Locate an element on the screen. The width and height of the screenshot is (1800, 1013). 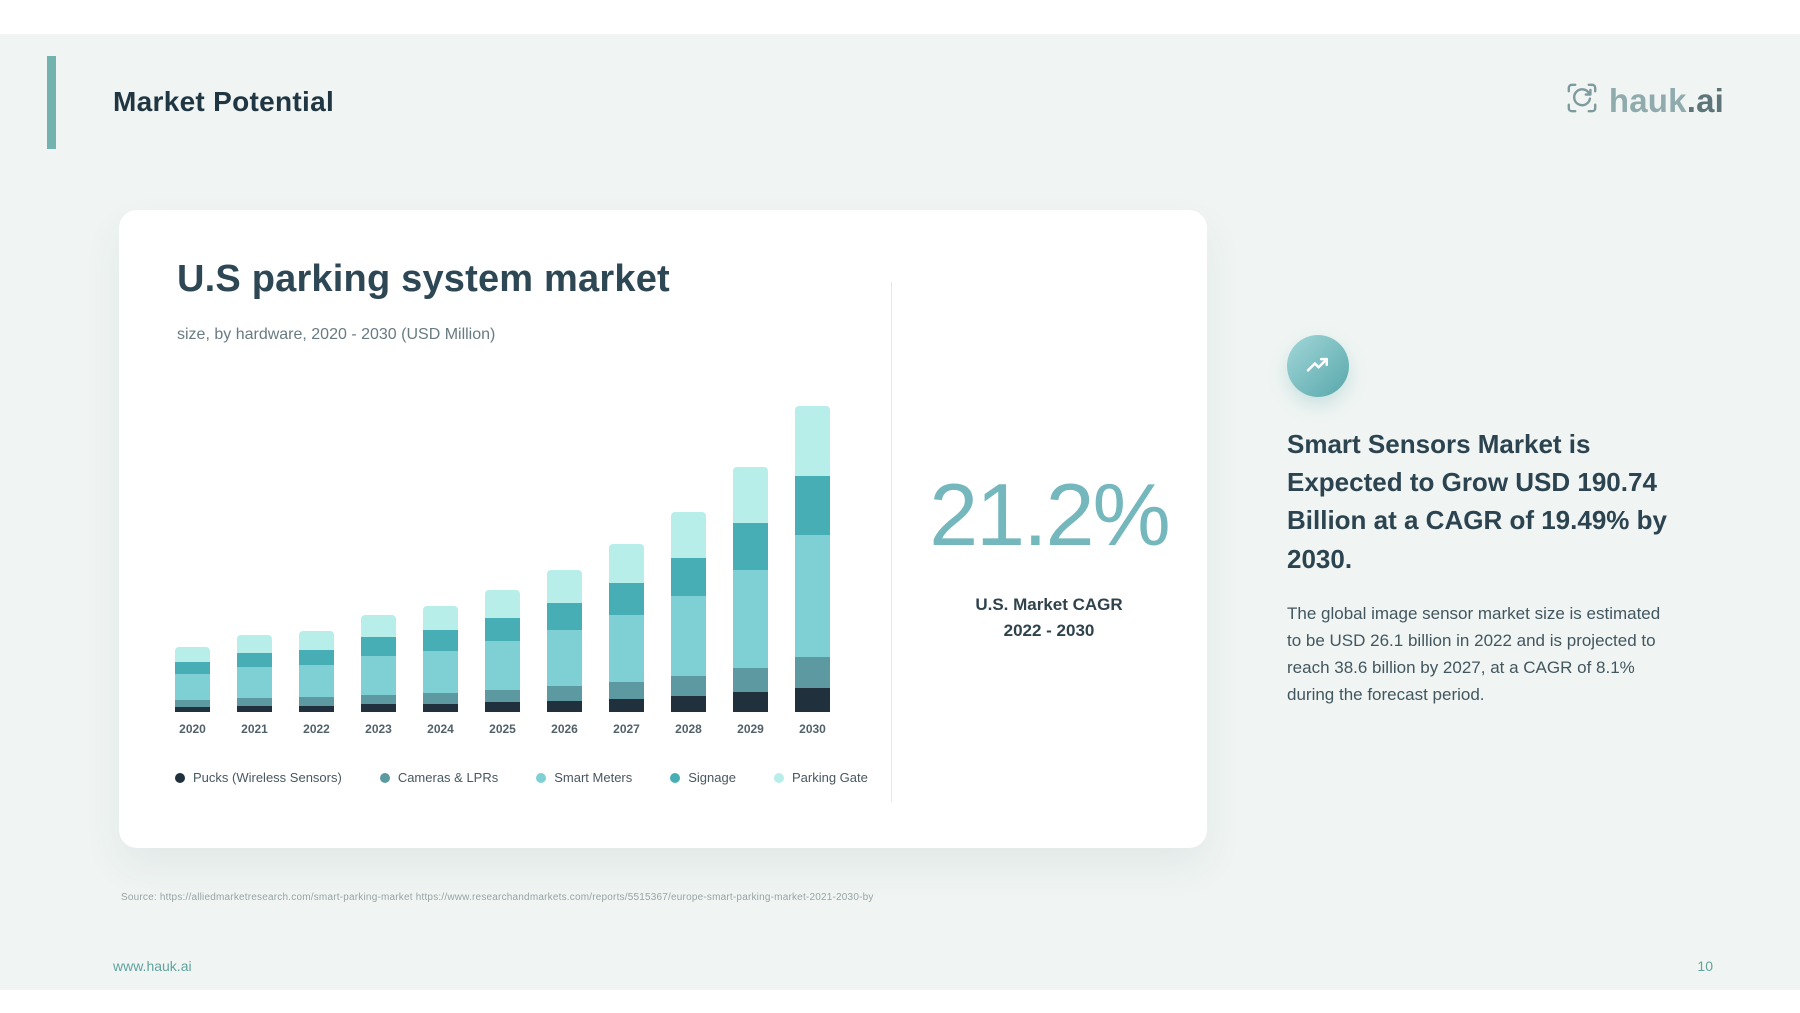
footer-website: www.hauk.ai is located at coordinates (152, 966).